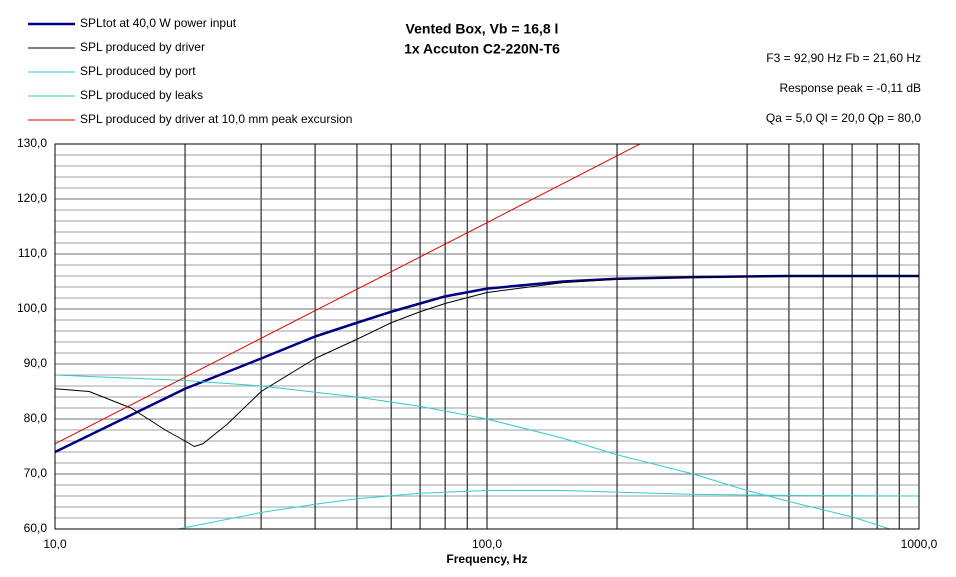 The height and width of the screenshot is (577, 956). What do you see at coordinates (138, 71) in the screenshot?
I see `legend-label: SPL produced by port` at bounding box center [138, 71].